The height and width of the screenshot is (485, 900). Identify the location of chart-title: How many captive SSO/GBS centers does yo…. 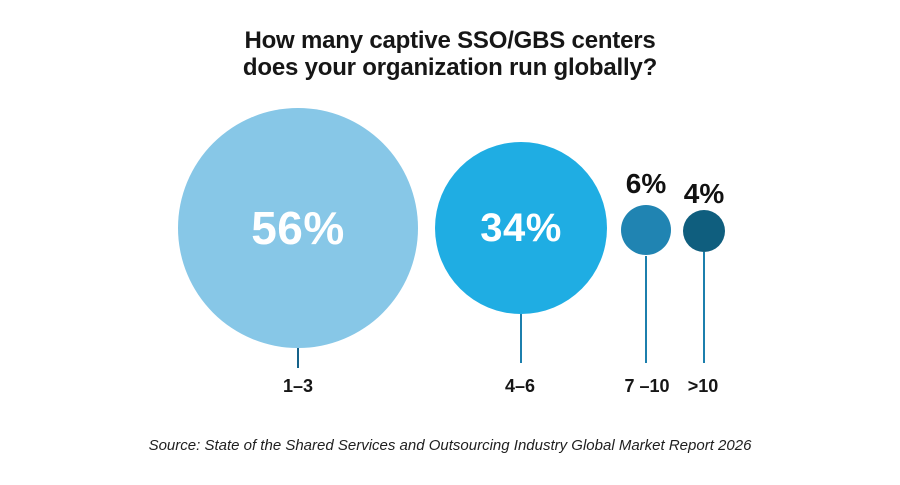
(450, 54).